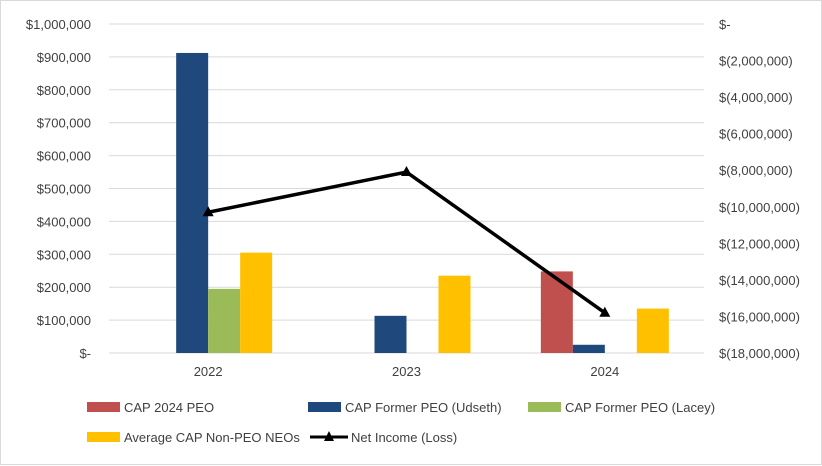 This screenshot has width=822, height=466. Describe the element at coordinates (756, 61) in the screenshot. I see `y-right-tick-label: $(2,000,000)` at that location.